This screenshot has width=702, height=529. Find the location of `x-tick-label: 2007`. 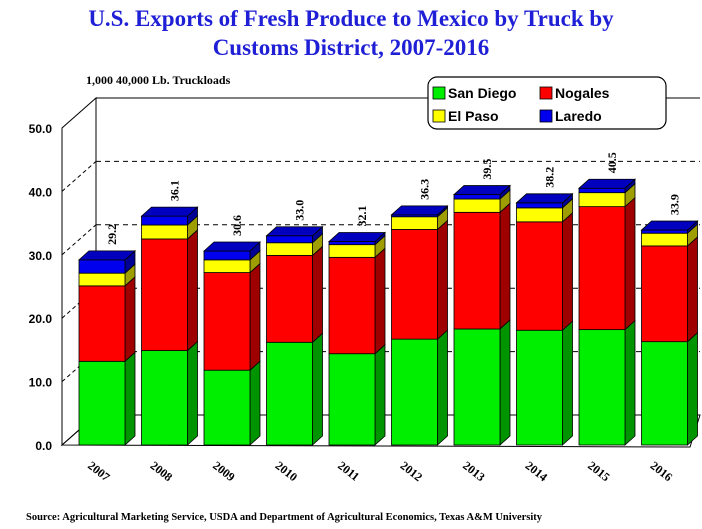

x-tick-label: 2007 is located at coordinates (99, 471).